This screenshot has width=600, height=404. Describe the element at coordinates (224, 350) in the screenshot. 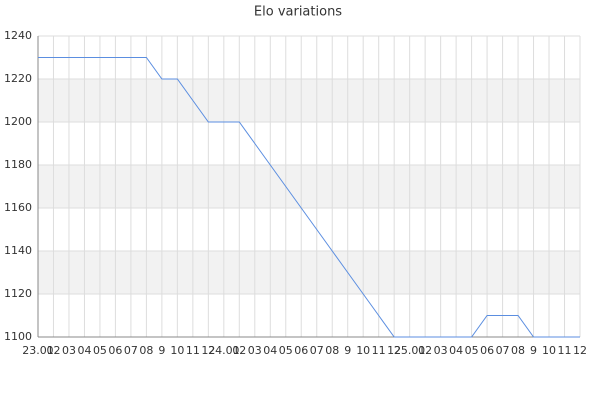

I see `x-tick-label: 24.01` at that location.